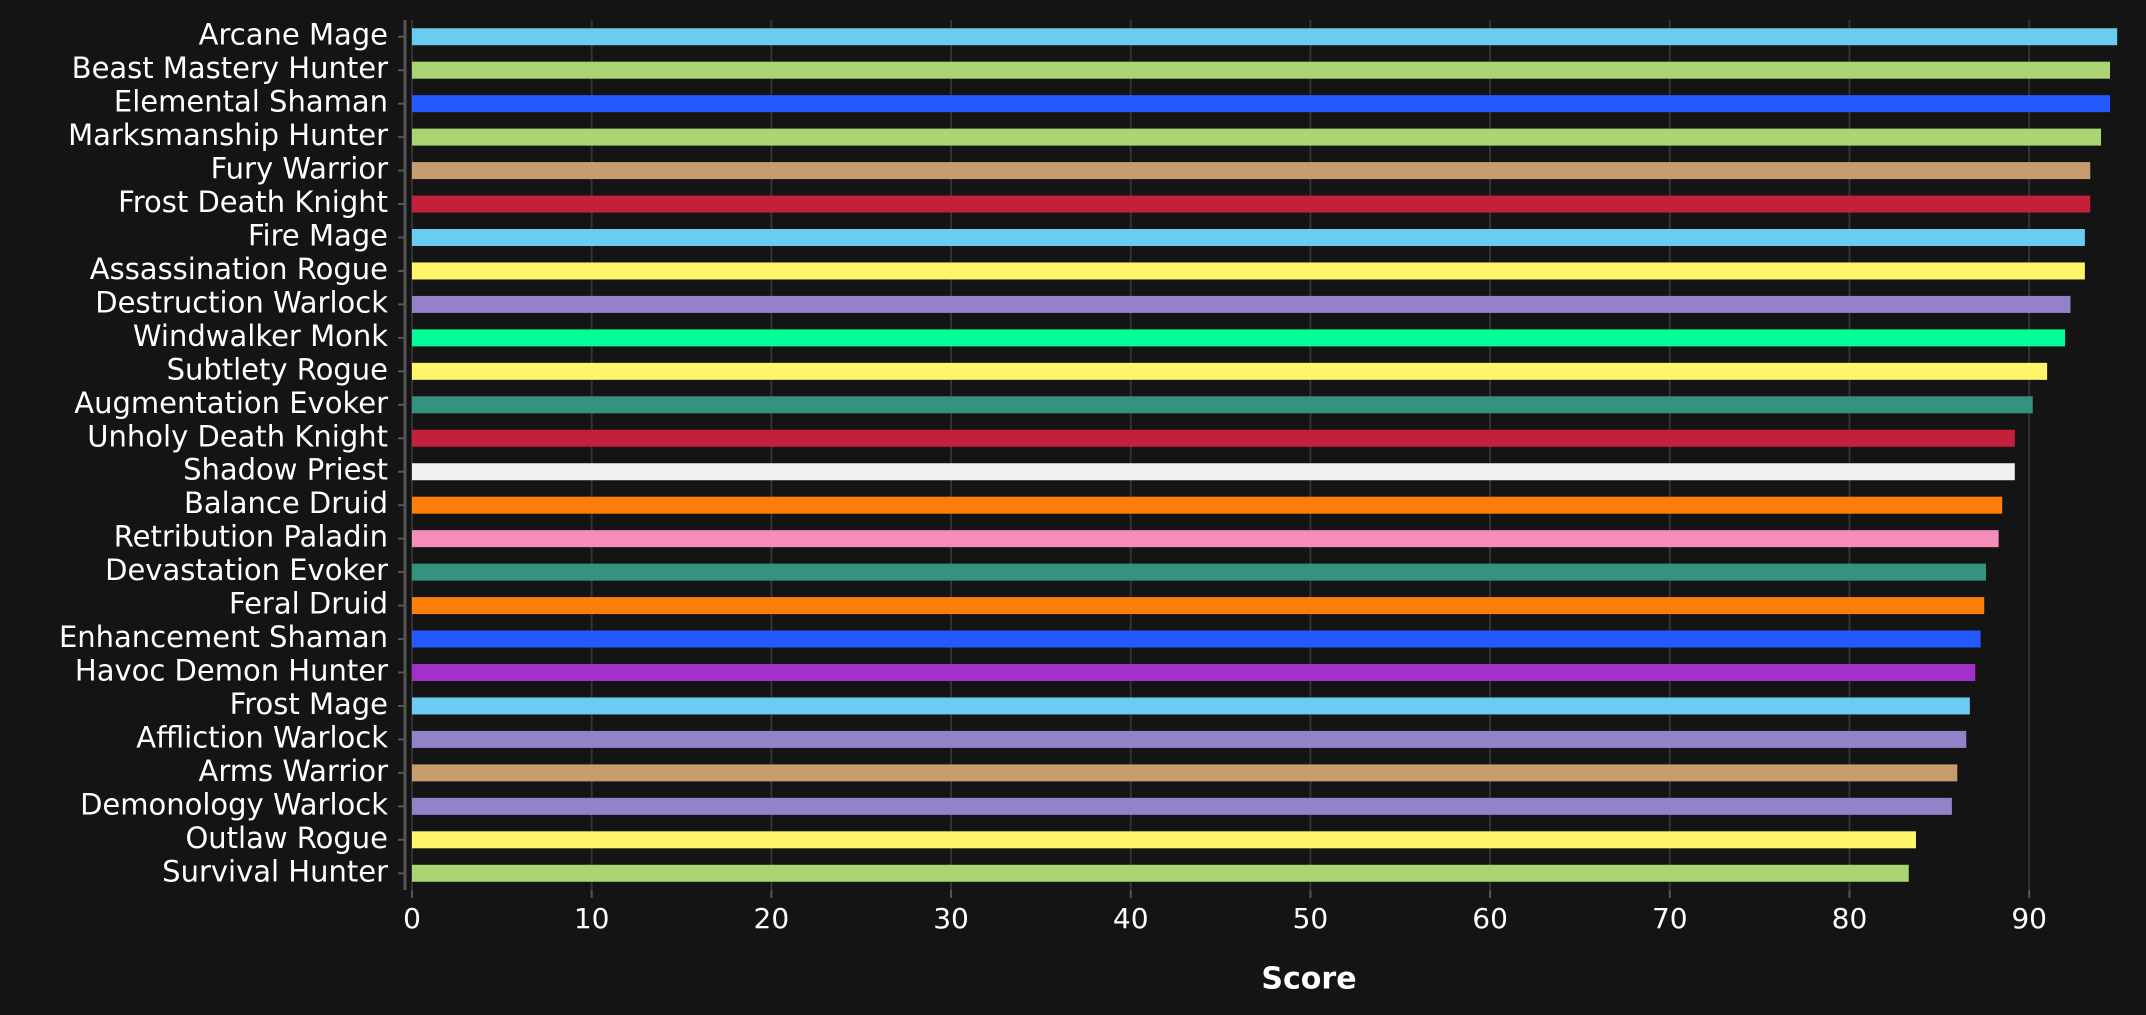 The image size is (2146, 1015). What do you see at coordinates (246, 570) in the screenshot?
I see `y-tick-label: Devastation Evoker` at bounding box center [246, 570].